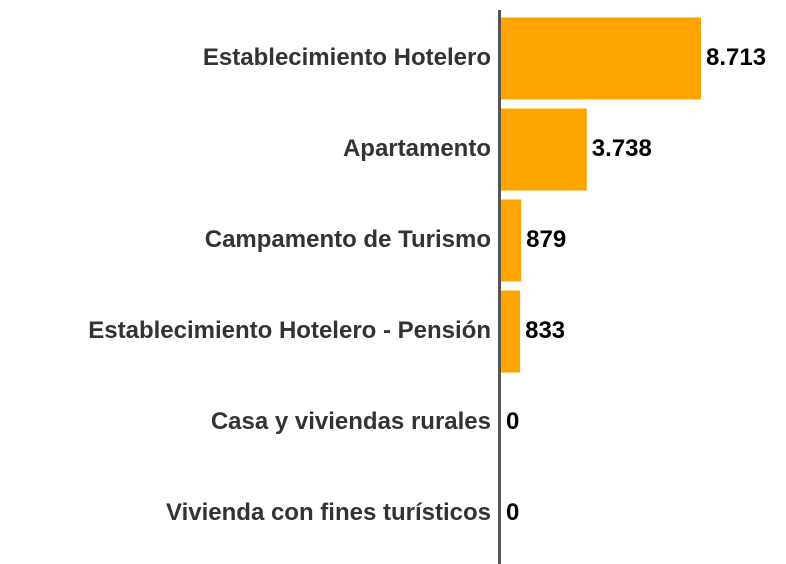 Image resolution: width=786 pixels, height=564 pixels. What do you see at coordinates (348, 239) in the screenshot?
I see `category-label: Campamento de Turismo` at bounding box center [348, 239].